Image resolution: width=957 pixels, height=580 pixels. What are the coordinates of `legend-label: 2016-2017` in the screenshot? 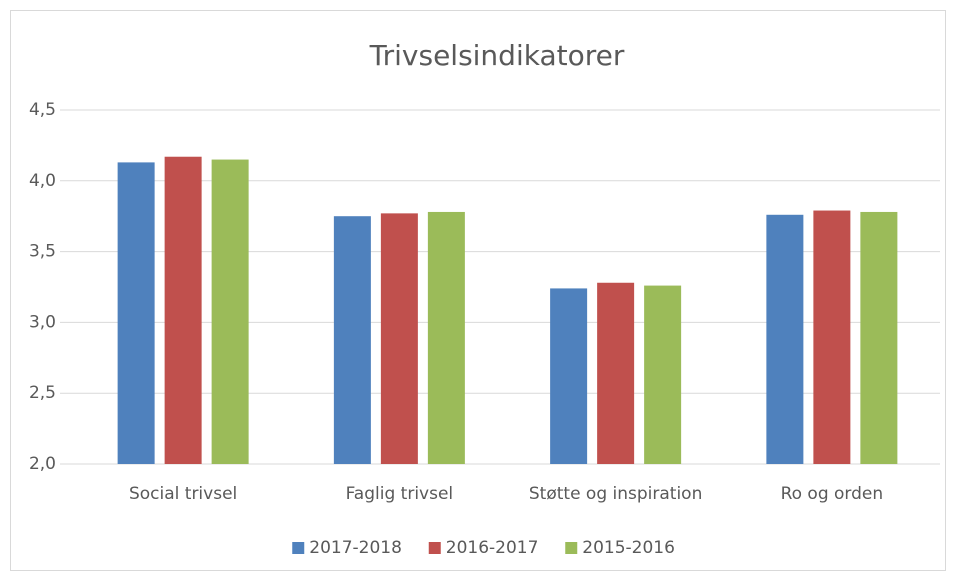 It's located at (492, 548).